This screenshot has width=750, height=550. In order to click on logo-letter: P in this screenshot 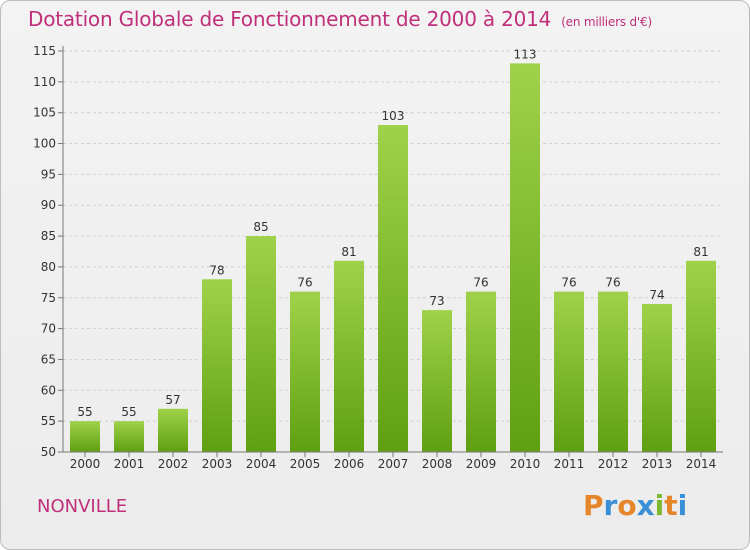, I will do `click(593, 505)`.